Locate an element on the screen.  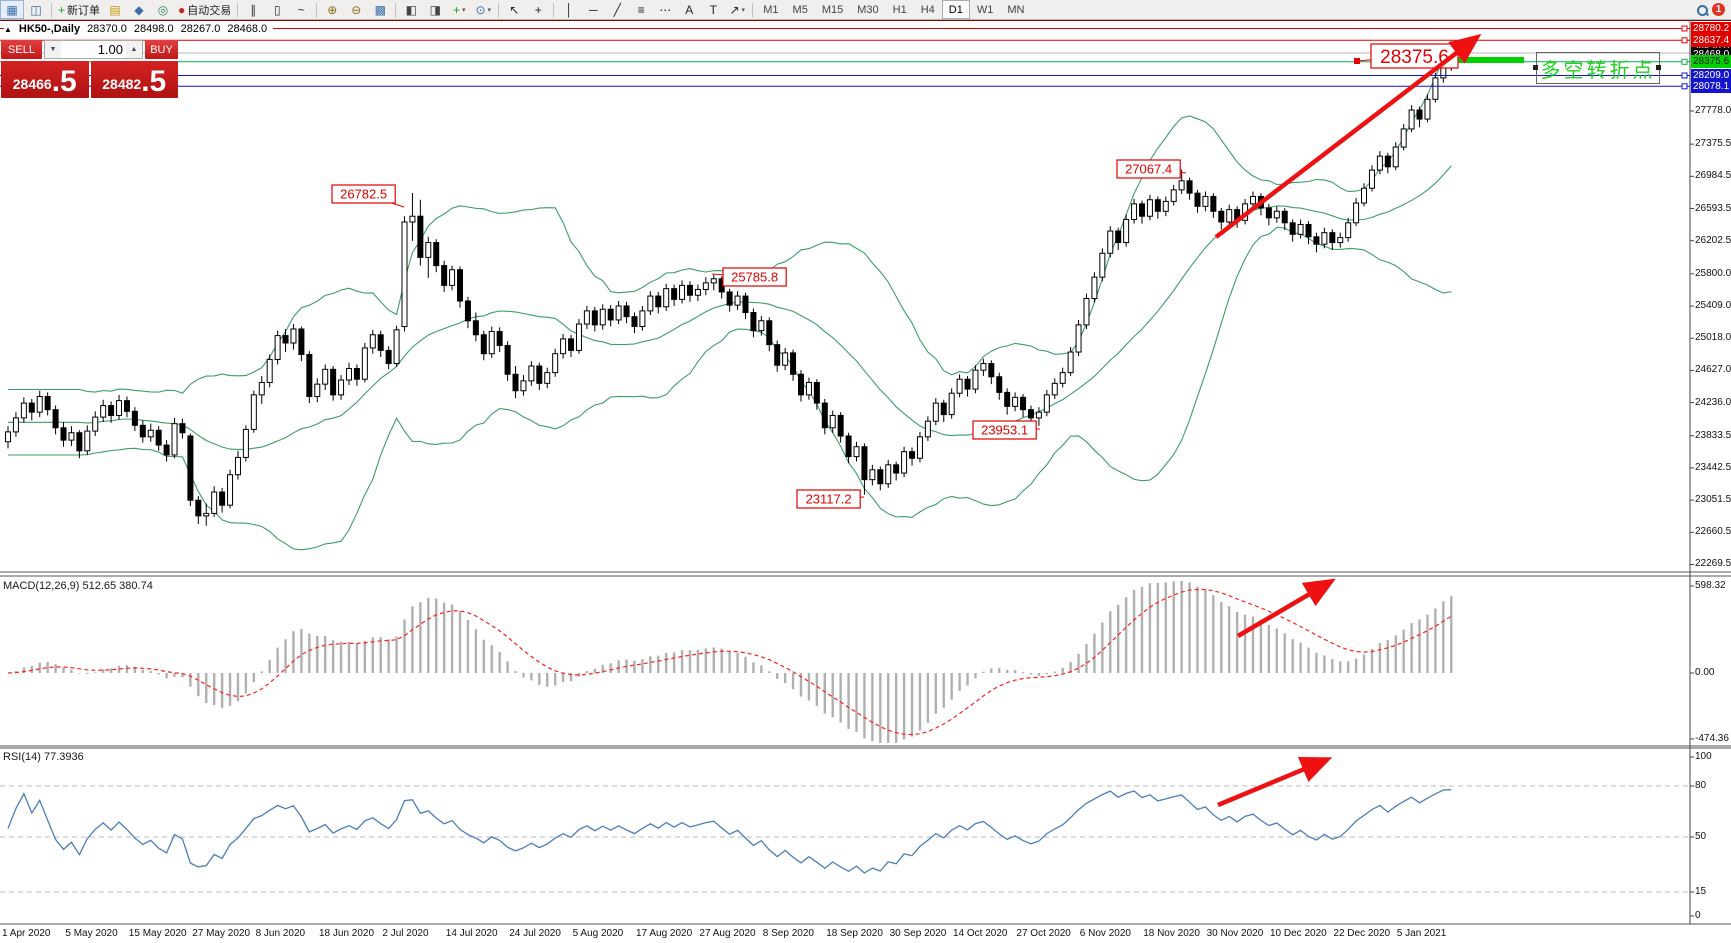
macd-tick-label: 598.32 is located at coordinates (1710, 585).